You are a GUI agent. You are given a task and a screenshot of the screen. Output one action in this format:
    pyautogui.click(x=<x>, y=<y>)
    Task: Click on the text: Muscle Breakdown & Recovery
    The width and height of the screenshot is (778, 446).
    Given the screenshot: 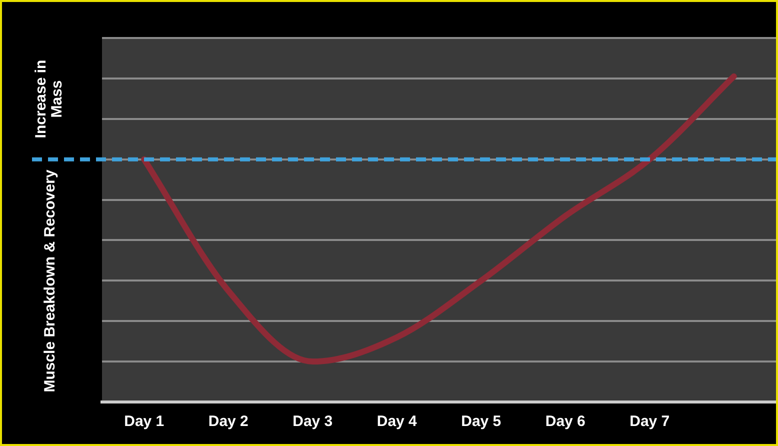 What is the action you would take?
    pyautogui.click(x=49, y=281)
    